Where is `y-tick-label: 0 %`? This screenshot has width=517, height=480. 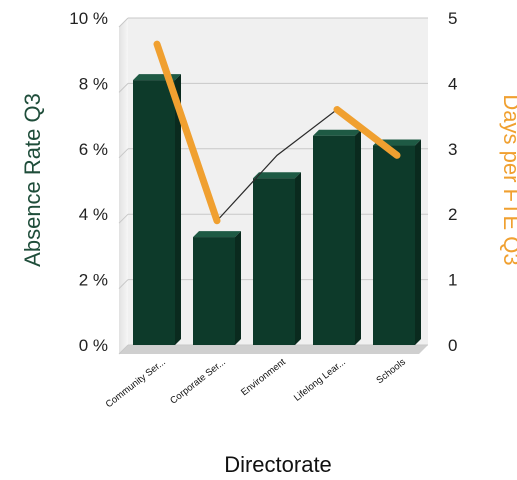 y-tick-label: 0 % is located at coordinates (93, 345).